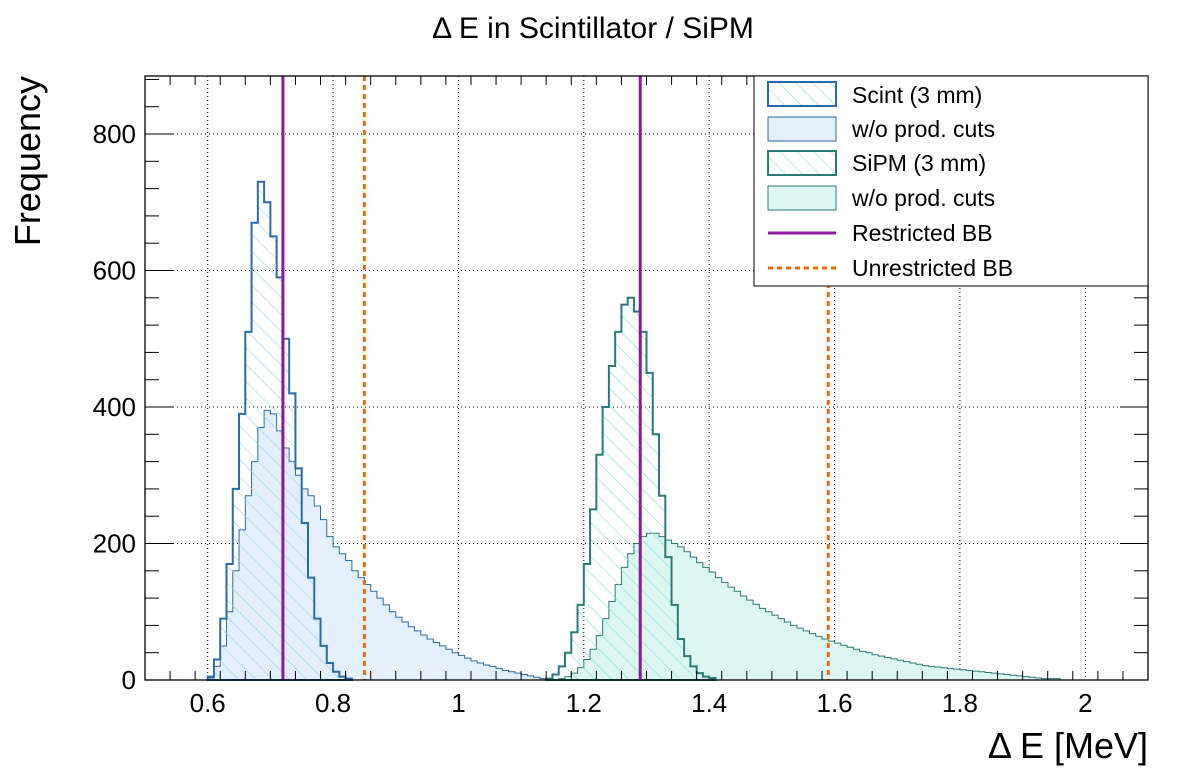 The width and height of the screenshot is (1196, 772). I want to click on legend-swatch-sipm, so click(802, 163).